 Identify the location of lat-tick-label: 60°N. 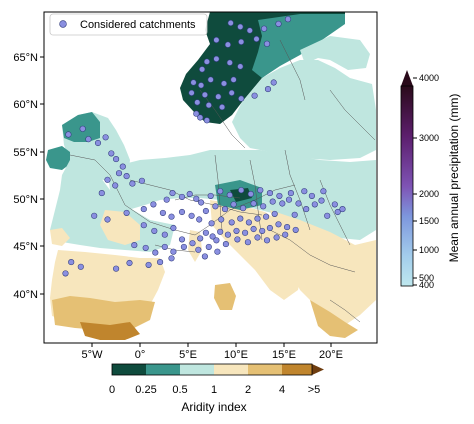
(25, 105).